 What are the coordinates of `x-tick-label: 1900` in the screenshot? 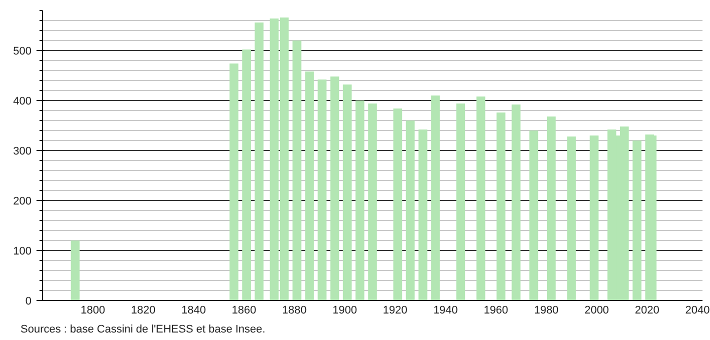 It's located at (345, 310).